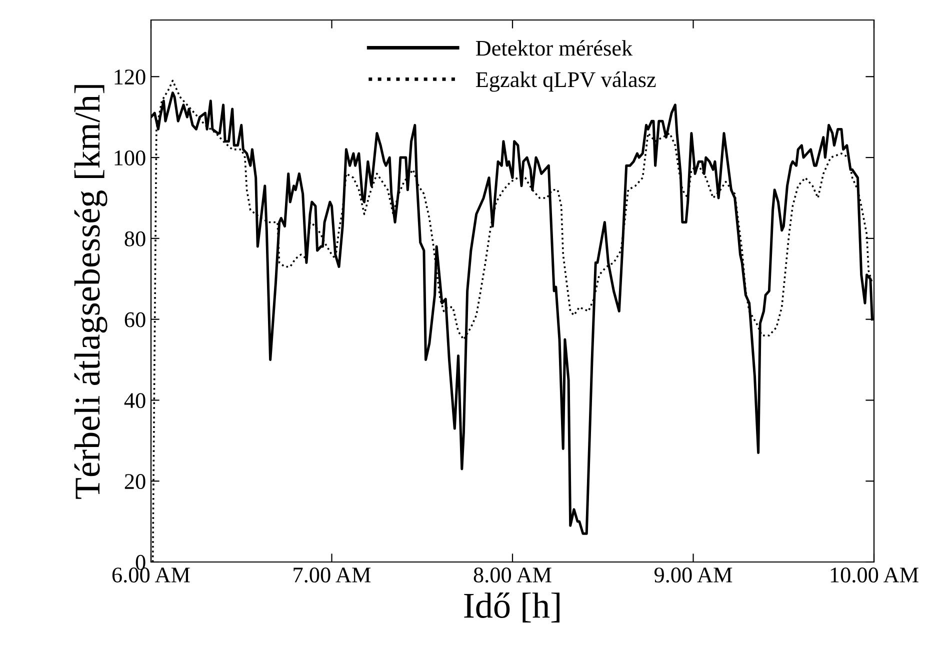 The image size is (936, 666). Describe the element at coordinates (135, 400) in the screenshot. I see `y-tick-label: 40` at that location.